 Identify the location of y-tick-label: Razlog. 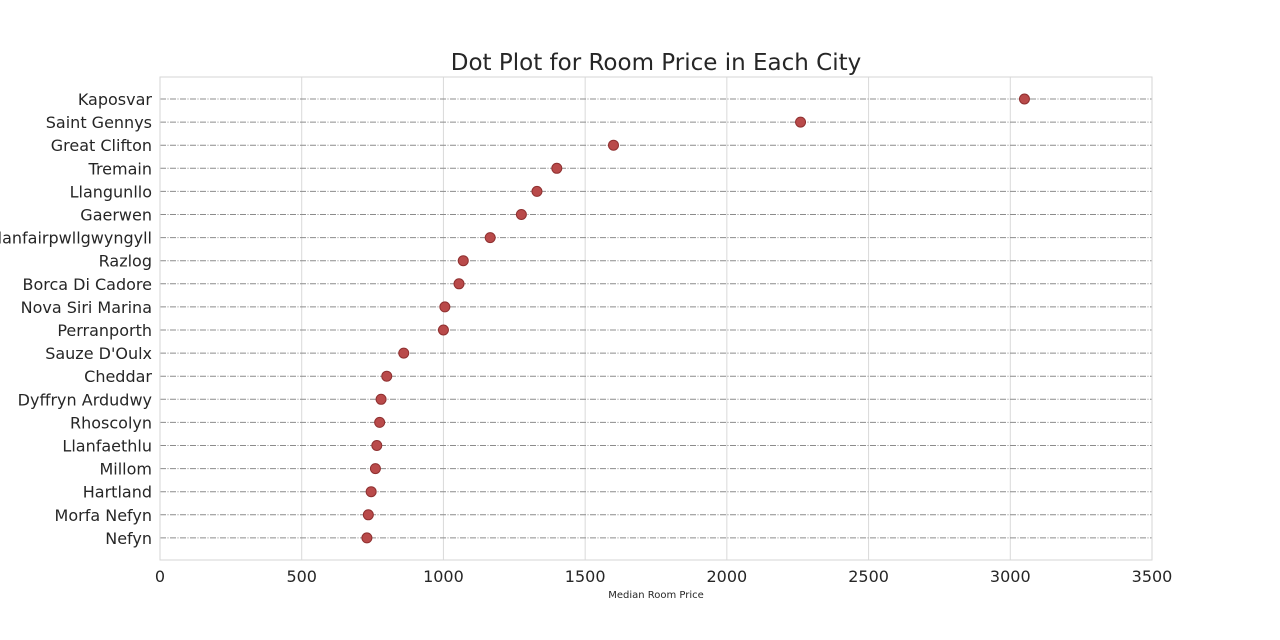
(125, 261).